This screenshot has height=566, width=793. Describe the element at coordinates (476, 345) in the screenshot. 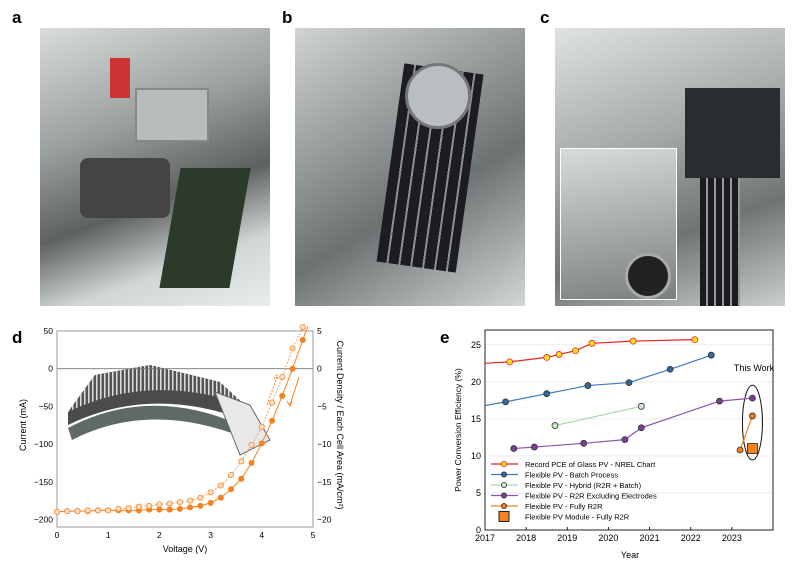

I see `e-ytick: 25` at that location.